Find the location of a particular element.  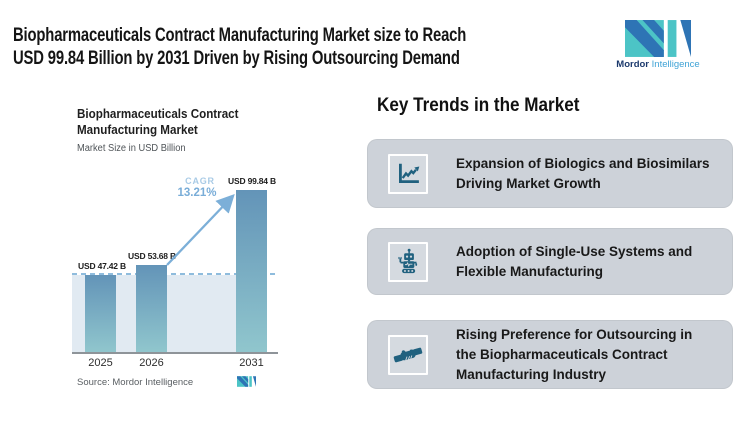

brand-name-light: Intelligence is located at coordinates (675, 64).